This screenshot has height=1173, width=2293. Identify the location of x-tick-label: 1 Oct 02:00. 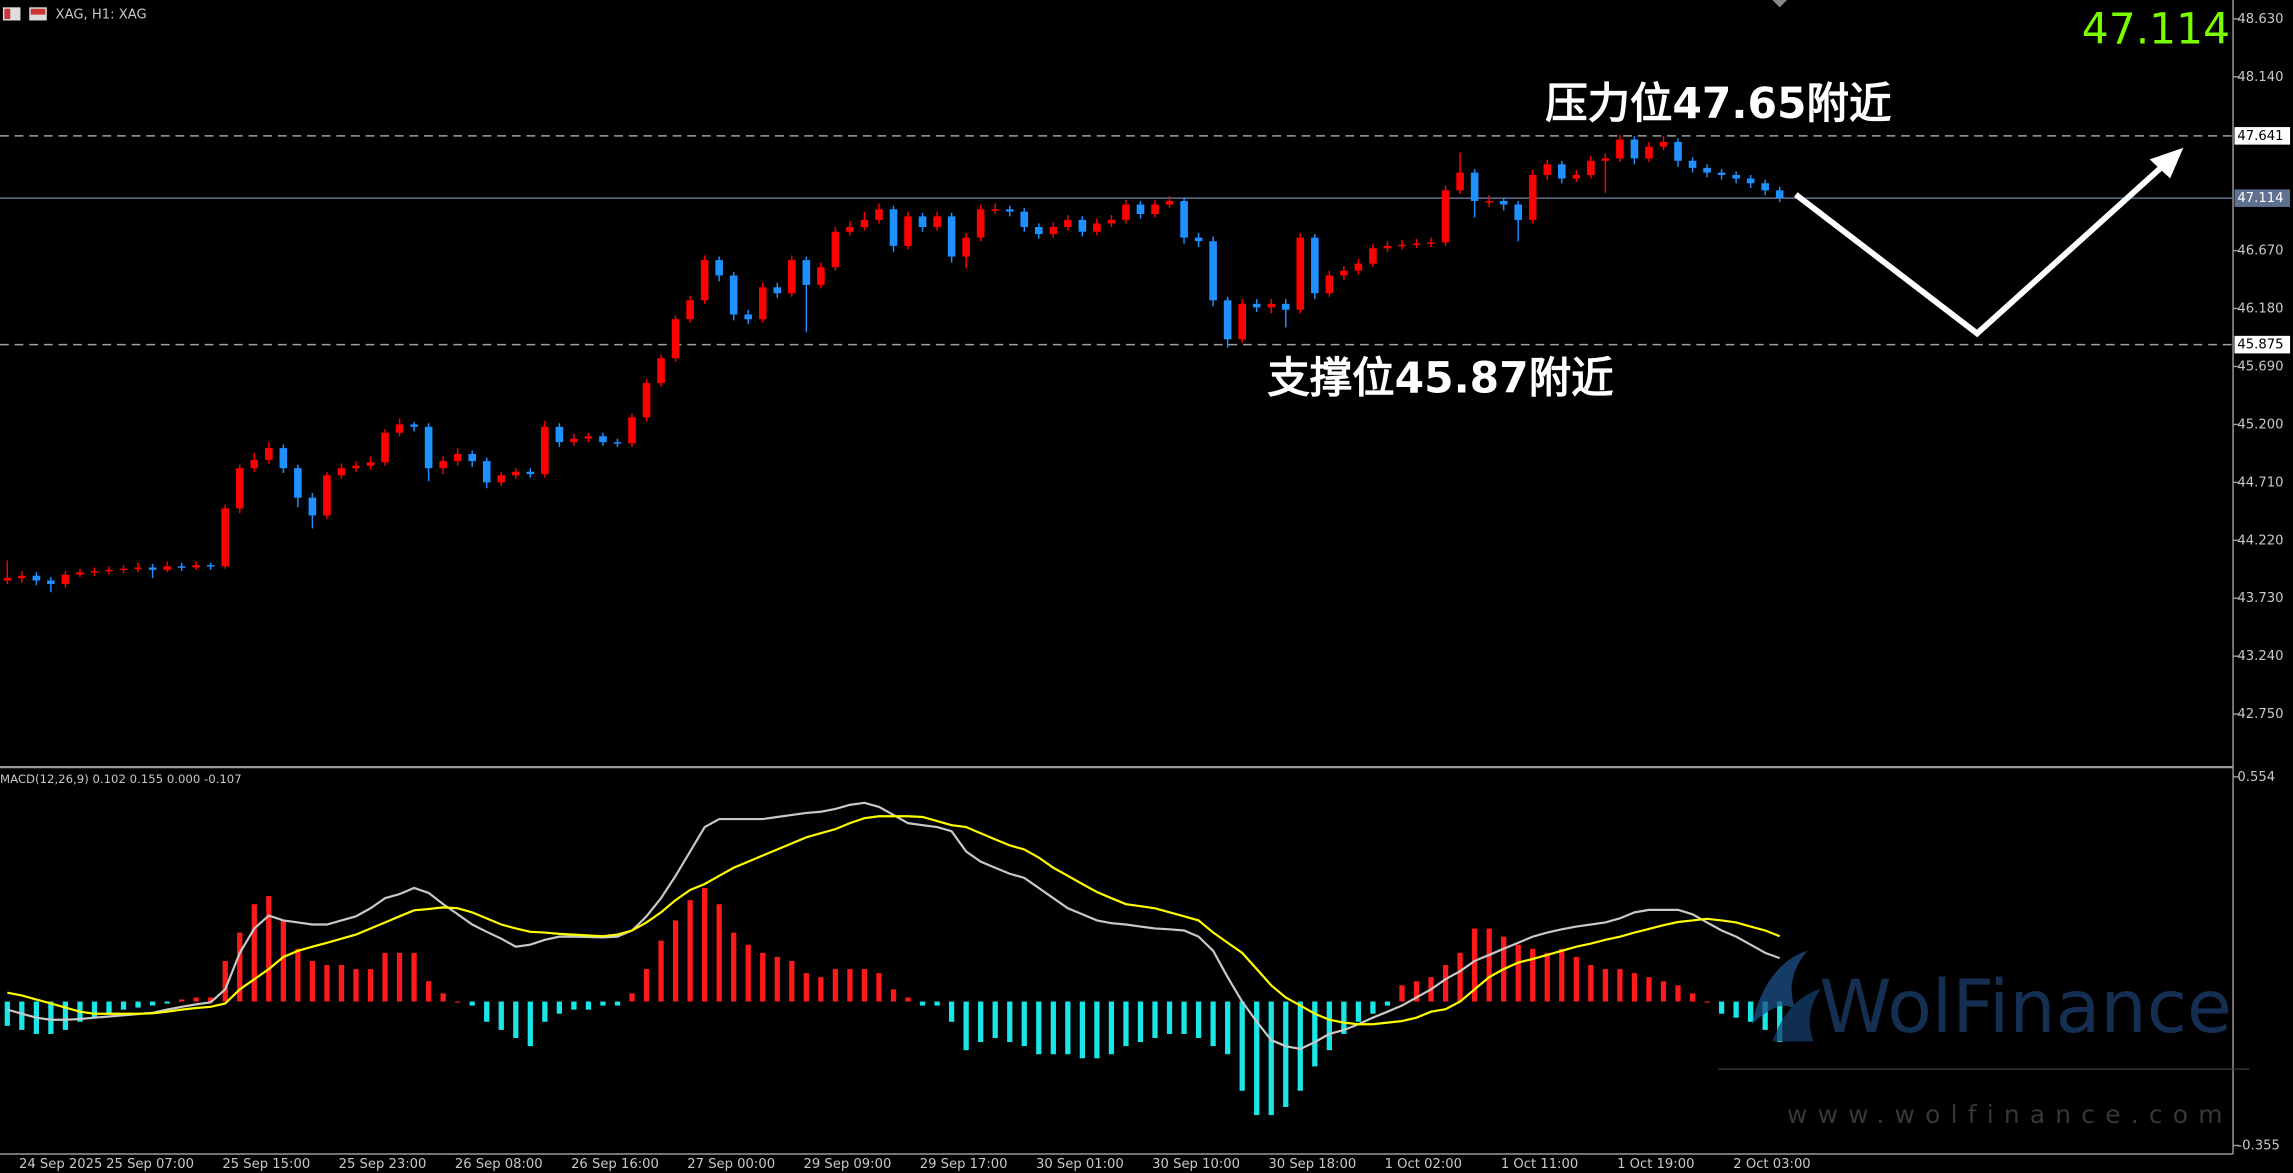
(1423, 1164).